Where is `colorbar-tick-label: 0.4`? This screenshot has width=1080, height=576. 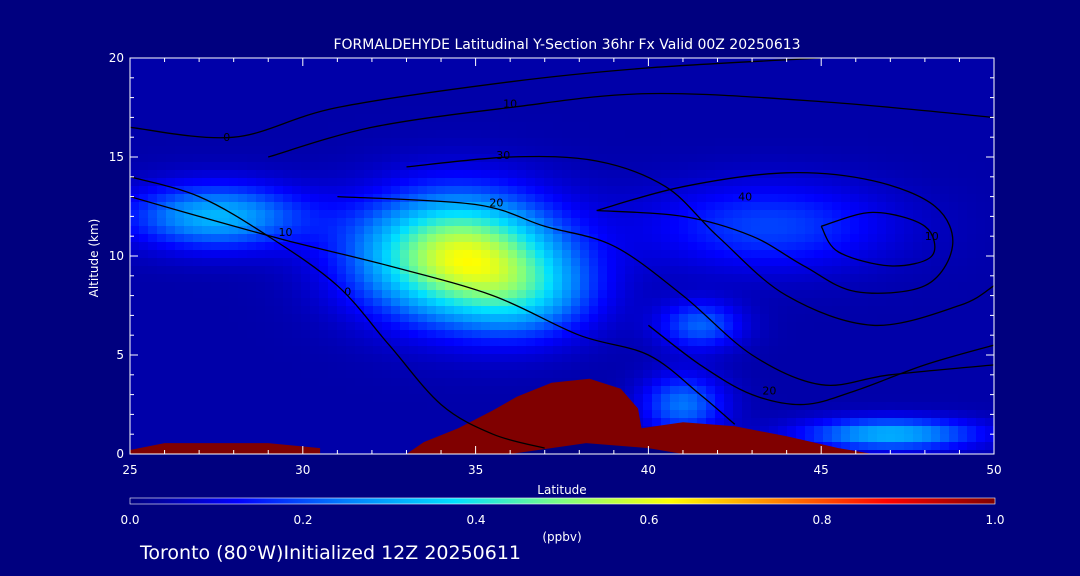
colorbar-tick-label: 0.4 is located at coordinates (475, 520).